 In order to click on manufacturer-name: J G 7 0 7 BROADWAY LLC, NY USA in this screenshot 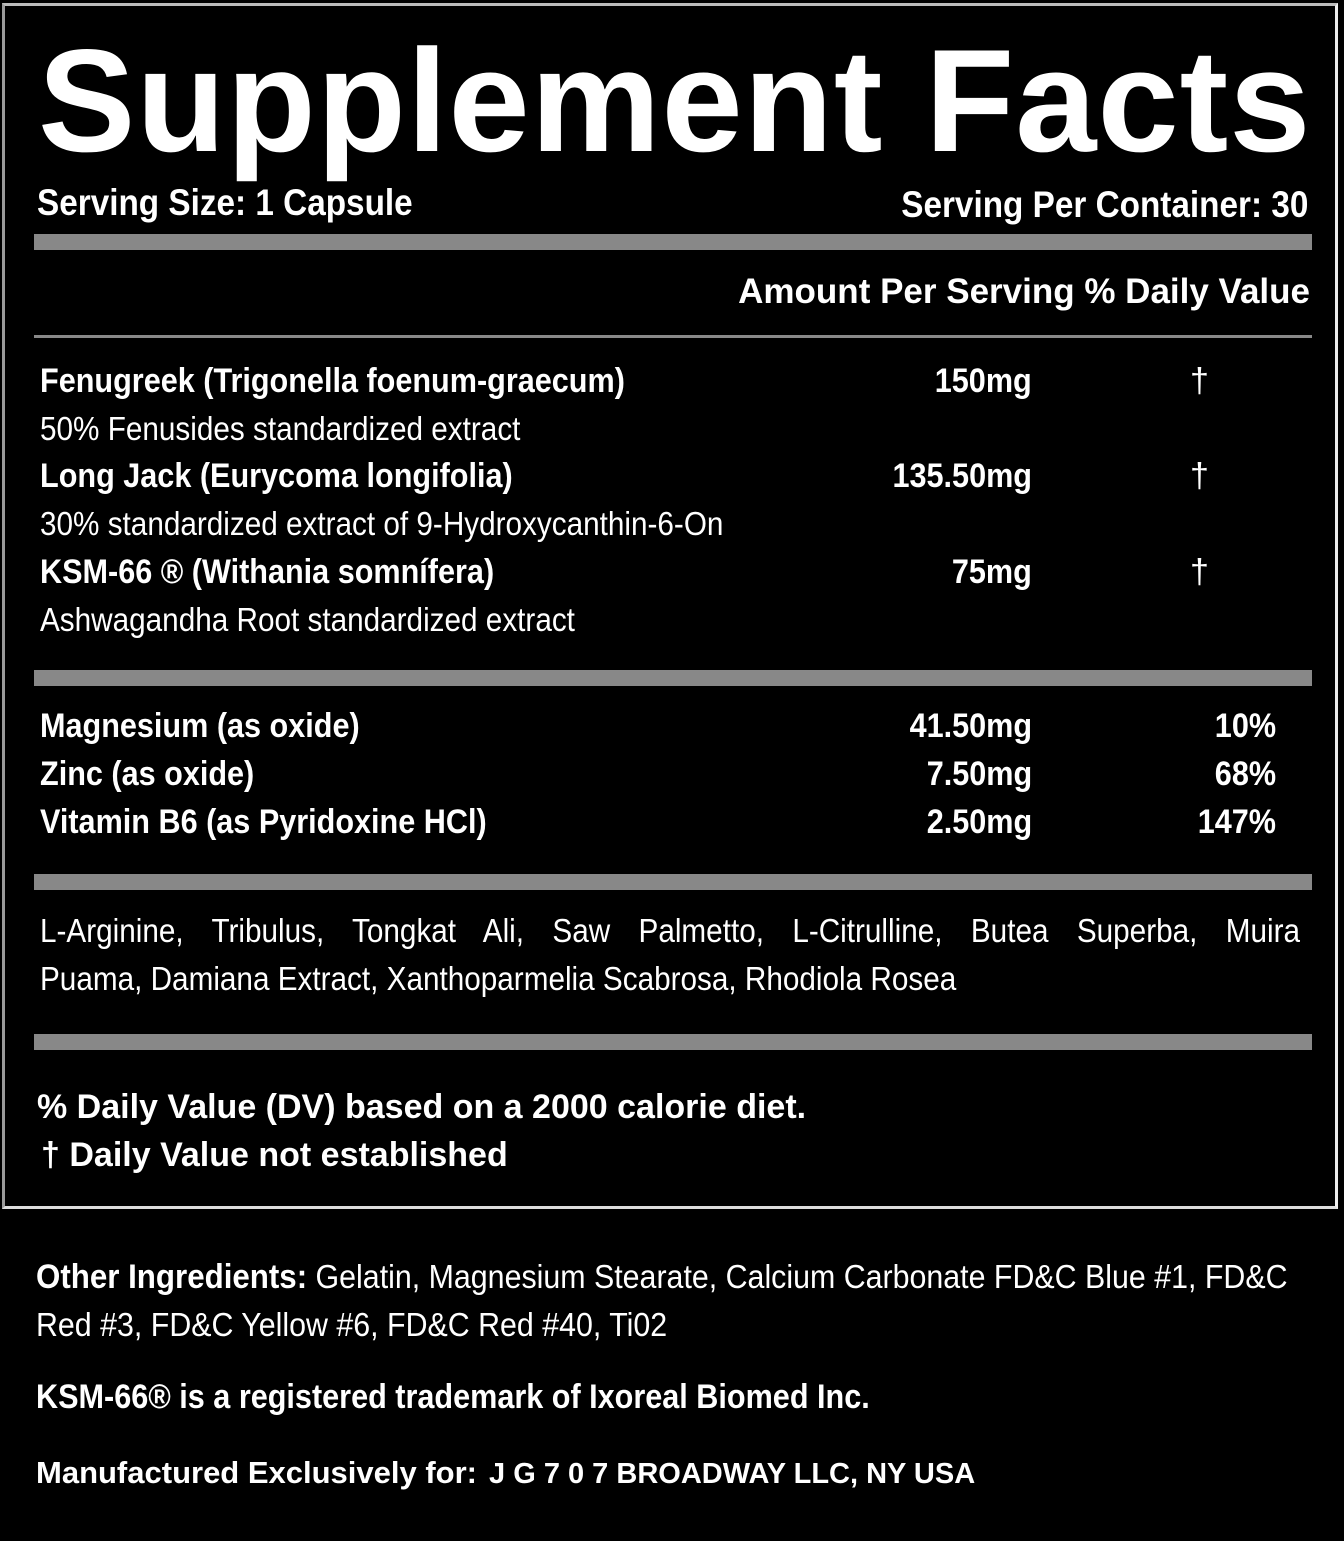, I will do `click(732, 1474)`.